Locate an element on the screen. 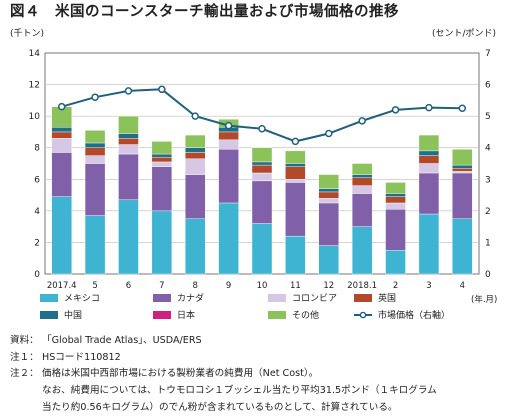  left-tick-label: 6 is located at coordinates (37, 180).